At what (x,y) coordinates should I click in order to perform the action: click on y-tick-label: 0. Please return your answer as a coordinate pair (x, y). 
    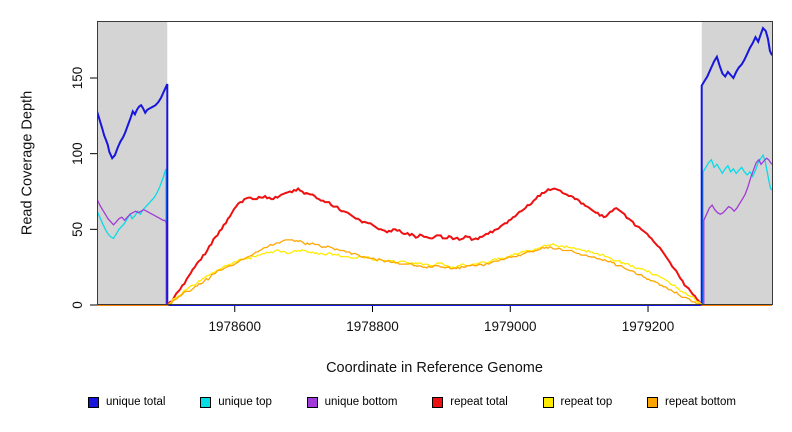
    Looking at the image, I should click on (77, 305).